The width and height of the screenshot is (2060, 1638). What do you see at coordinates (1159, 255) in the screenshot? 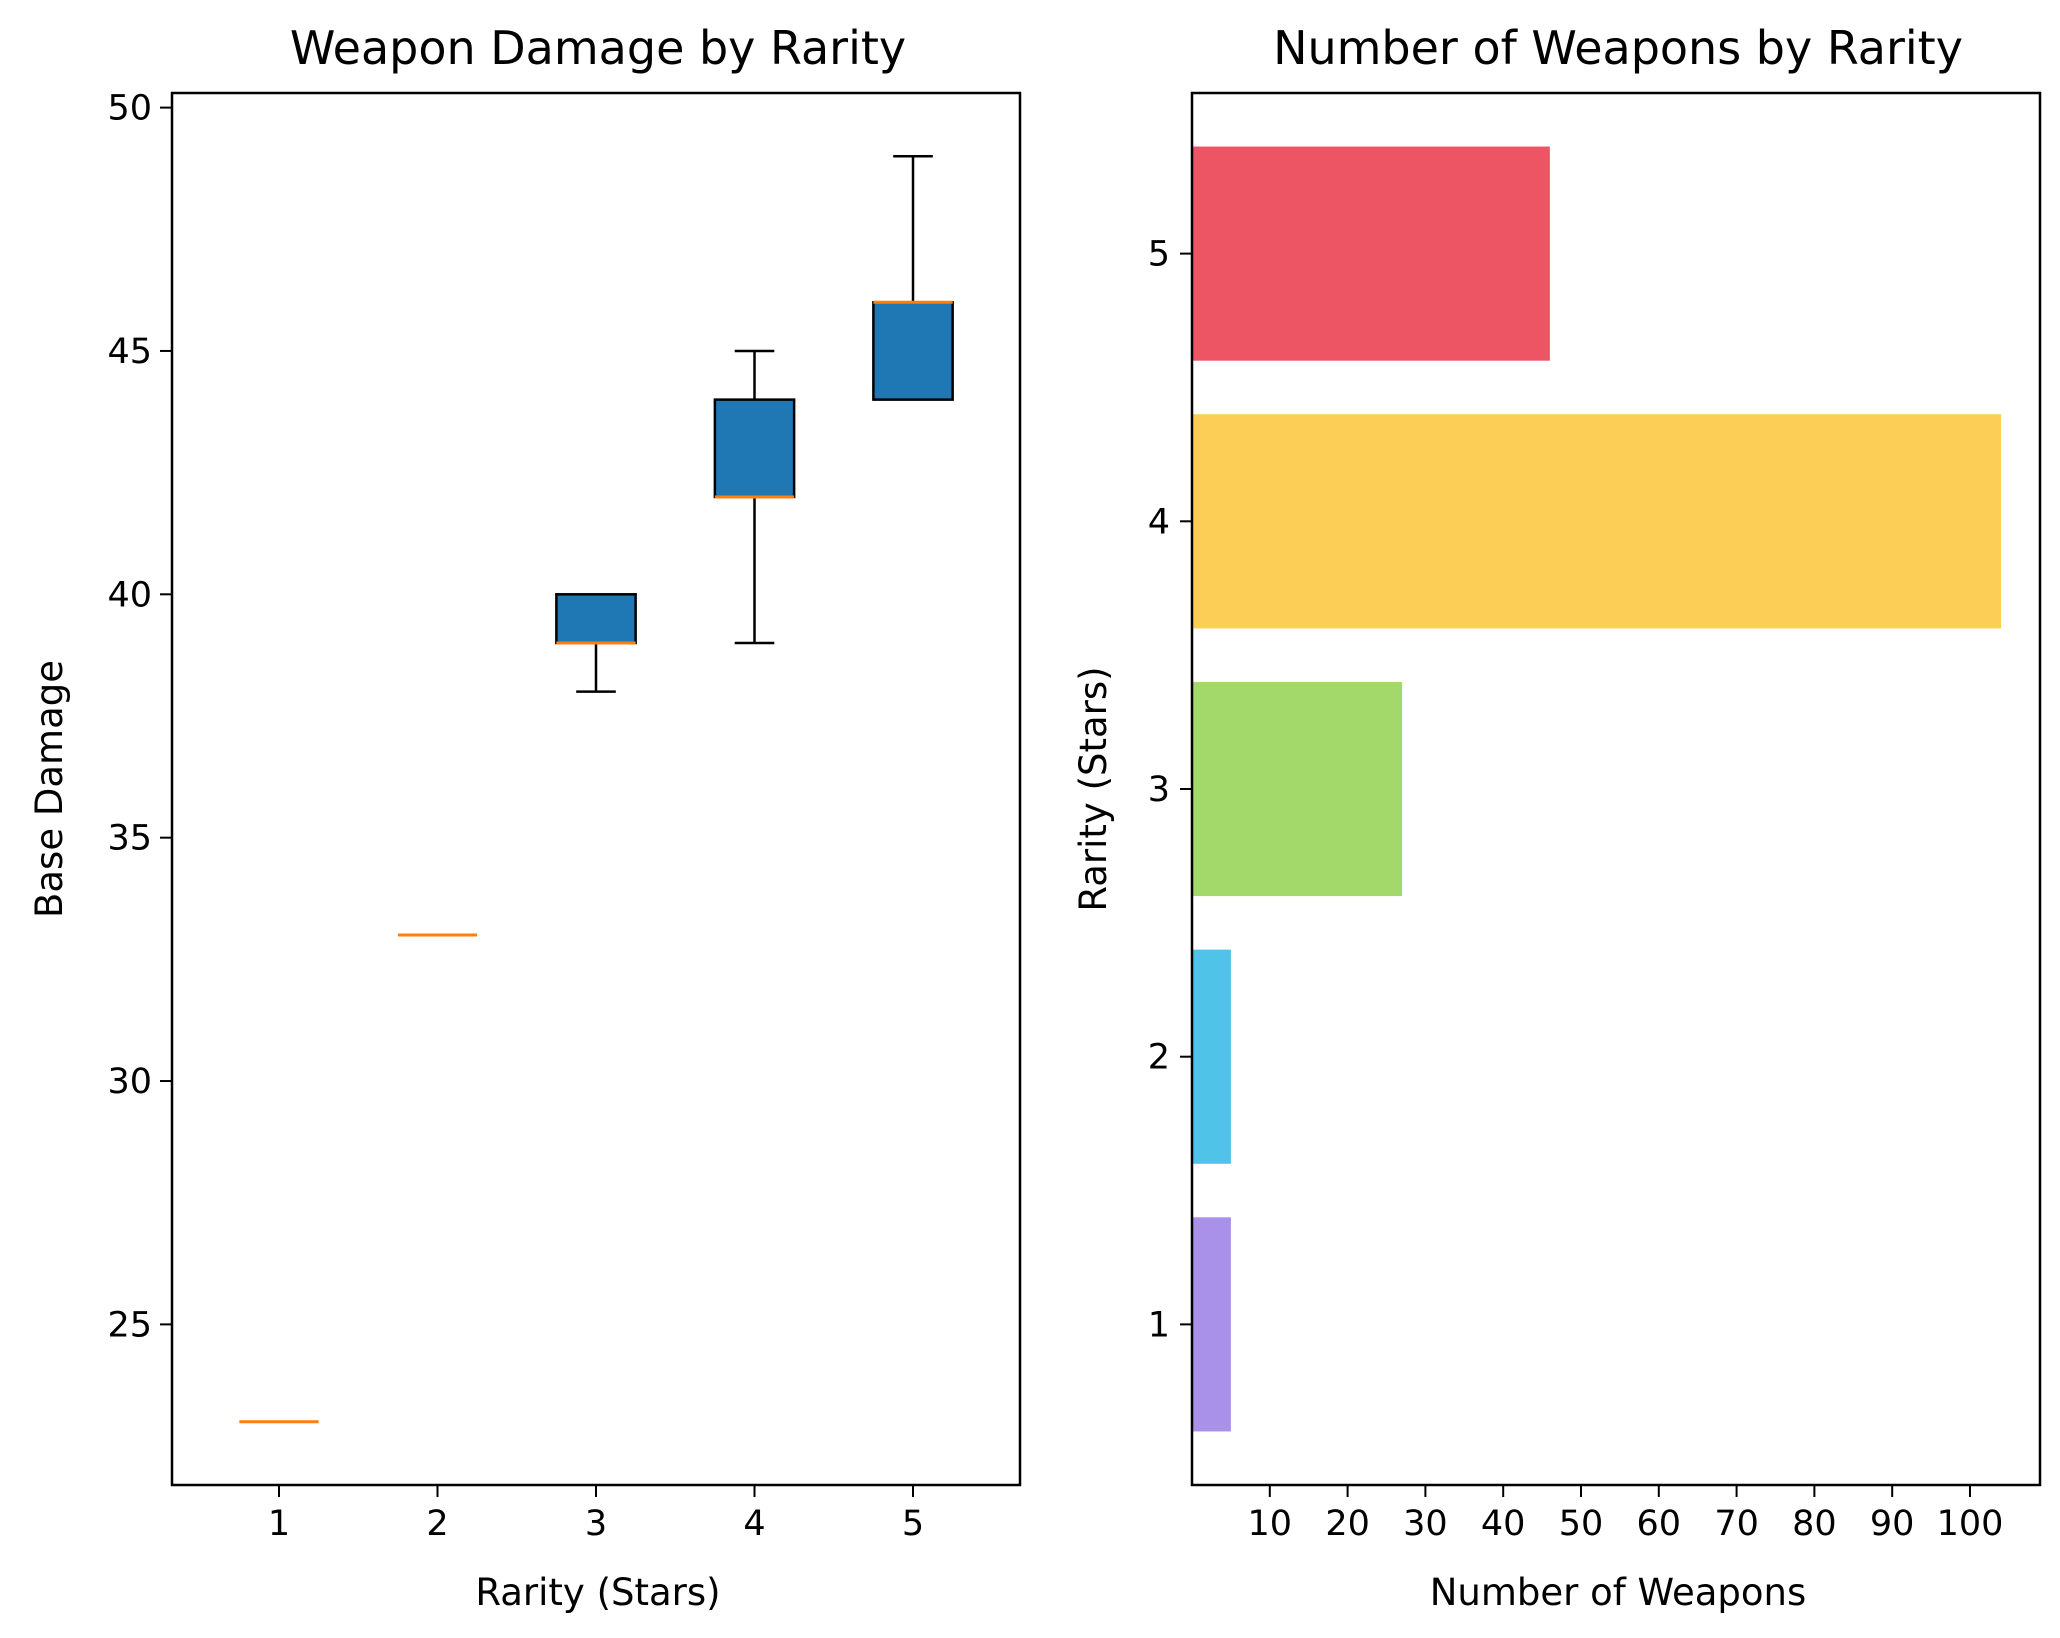
I see `bar-chart-y-tick-label: 5` at bounding box center [1159, 255].